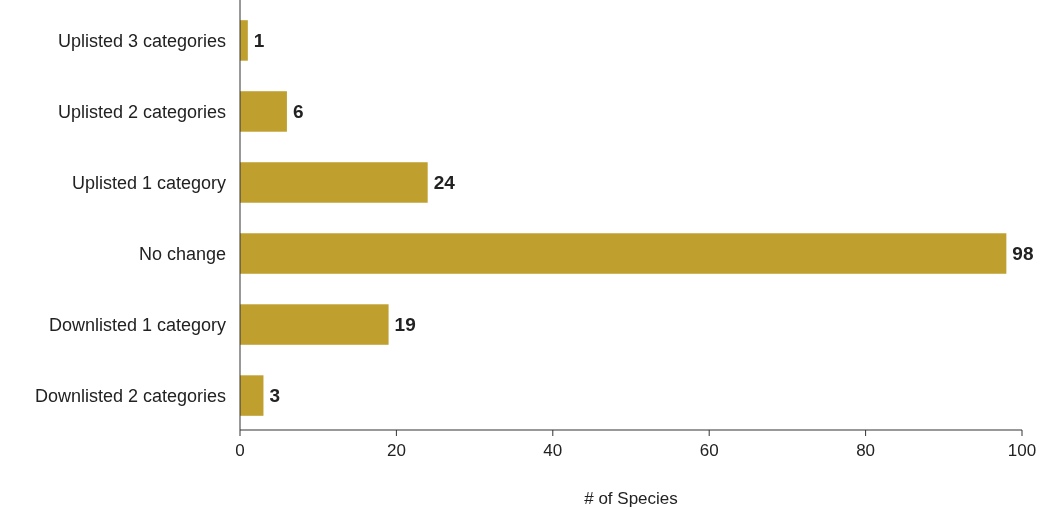  What do you see at coordinates (141, 111) in the screenshot?
I see `y-tick-label: Uplisted 2 categories` at bounding box center [141, 111].